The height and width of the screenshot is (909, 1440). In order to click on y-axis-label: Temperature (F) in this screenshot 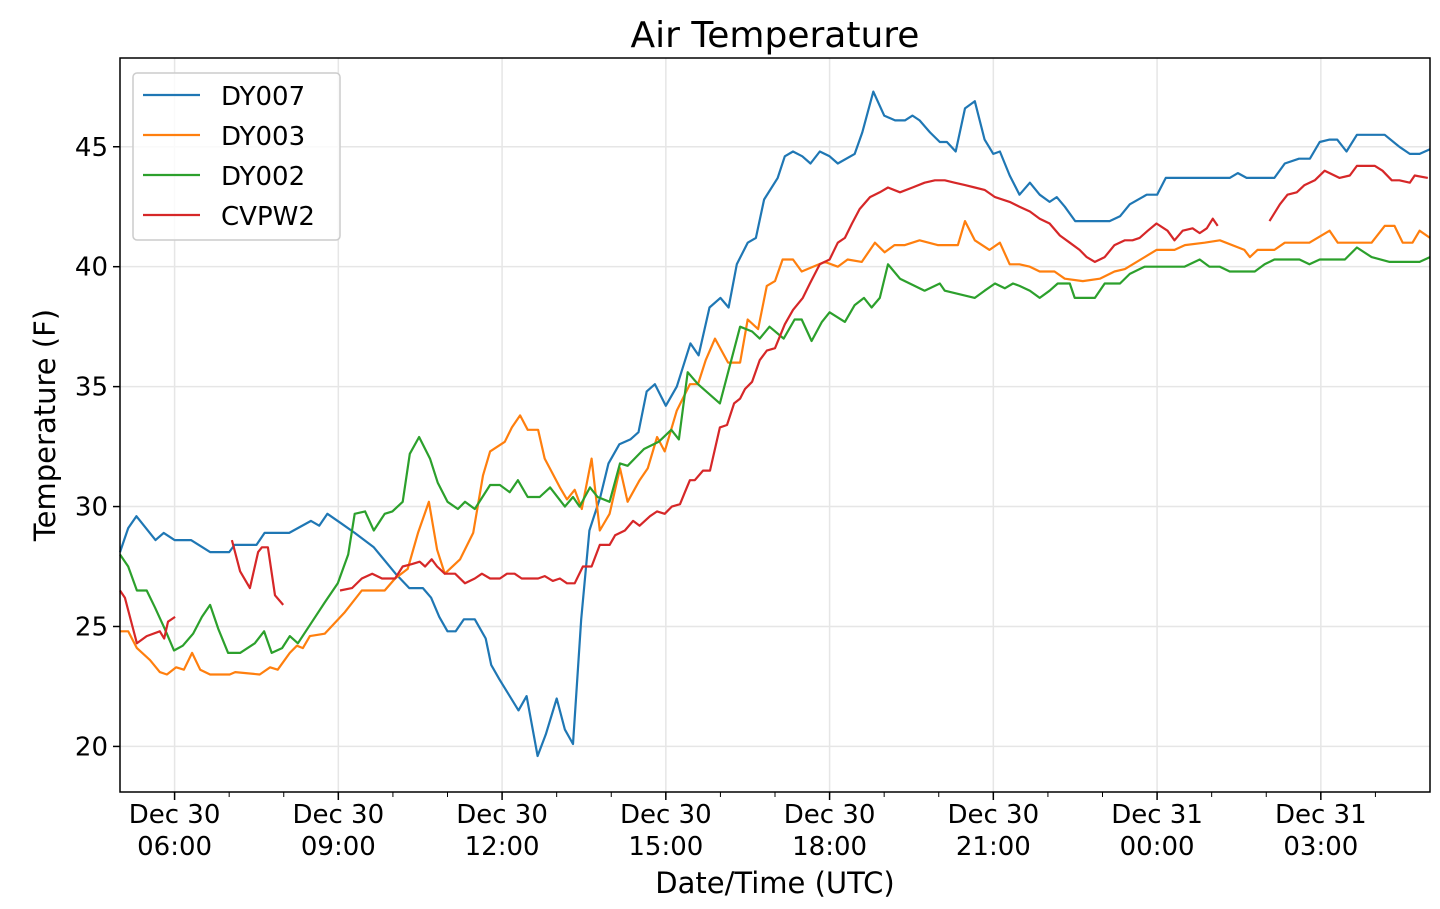, I will do `click(45, 425)`.